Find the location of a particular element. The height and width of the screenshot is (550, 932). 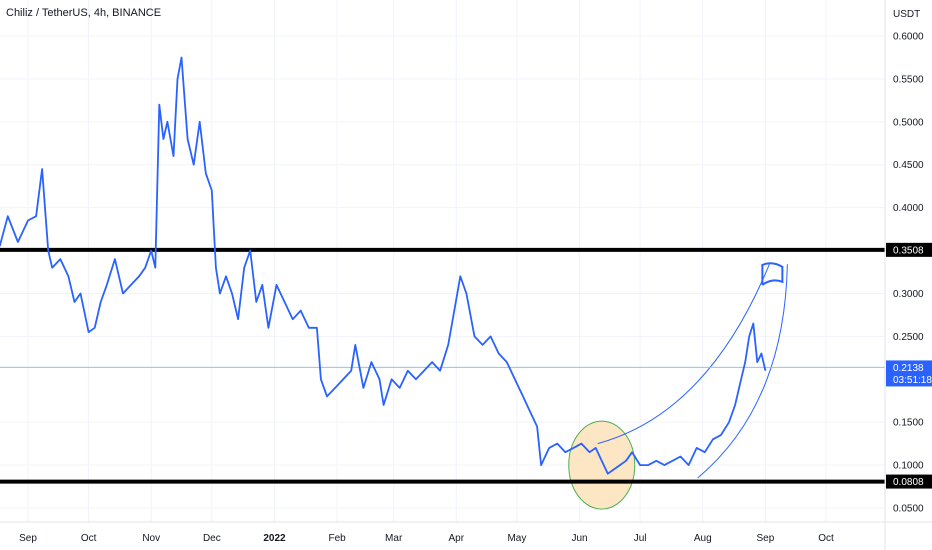

drawing-annotations is located at coordinates (678, 386).